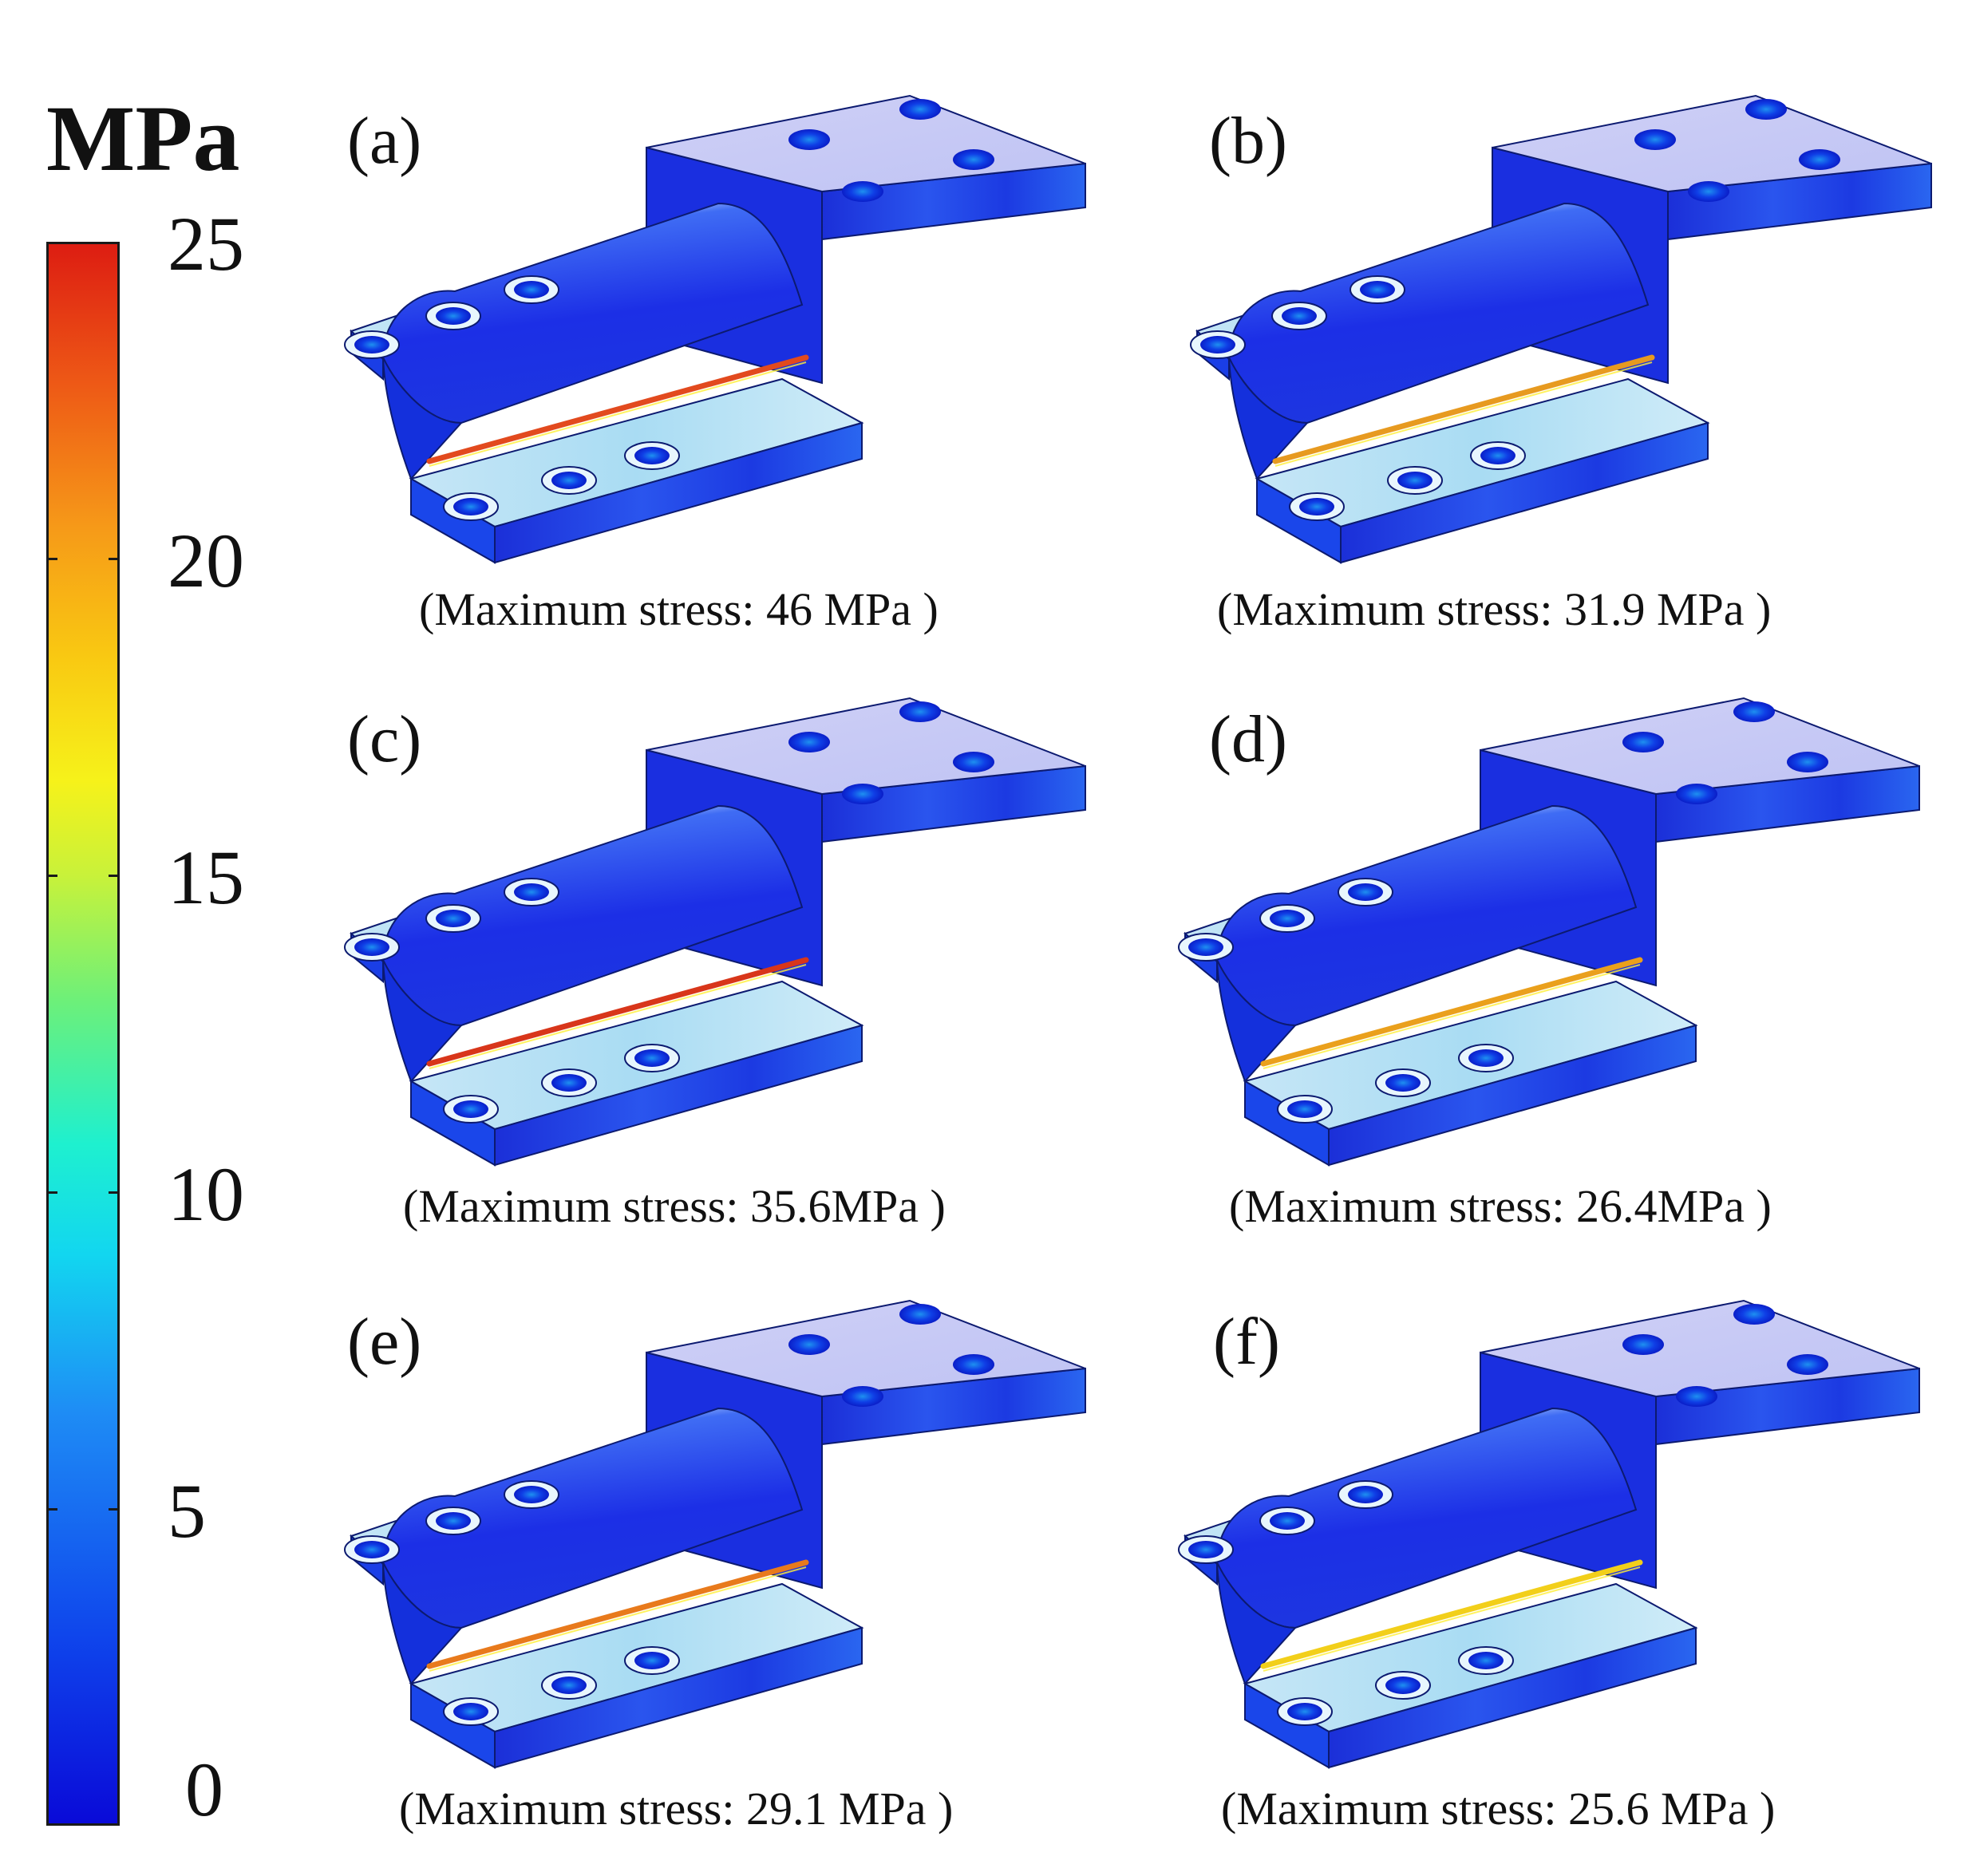 The width and height of the screenshot is (1964, 1876). Describe the element at coordinates (206, 1194) in the screenshot. I see `colorbar-tick-label: 10` at that location.